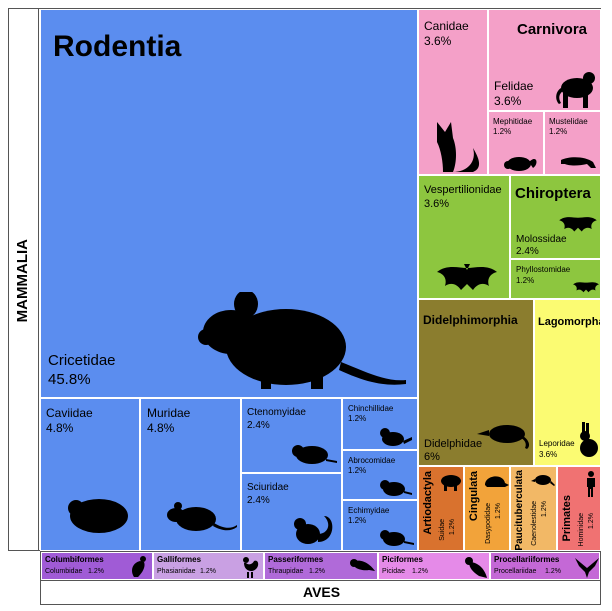 The width and height of the screenshot is (612, 611). What do you see at coordinates (487, 508) in the screenshot?
I see `treemap-cell-dasypodidae: Cingulata Dasypodidae 1.2%` at bounding box center [487, 508].